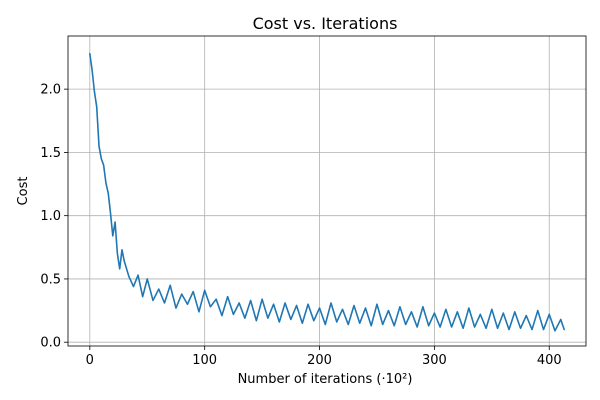 The width and height of the screenshot is (600, 400). What do you see at coordinates (325, 379) in the screenshot?
I see `x-axis-label: Number of iterations (·10²)` at bounding box center [325, 379].